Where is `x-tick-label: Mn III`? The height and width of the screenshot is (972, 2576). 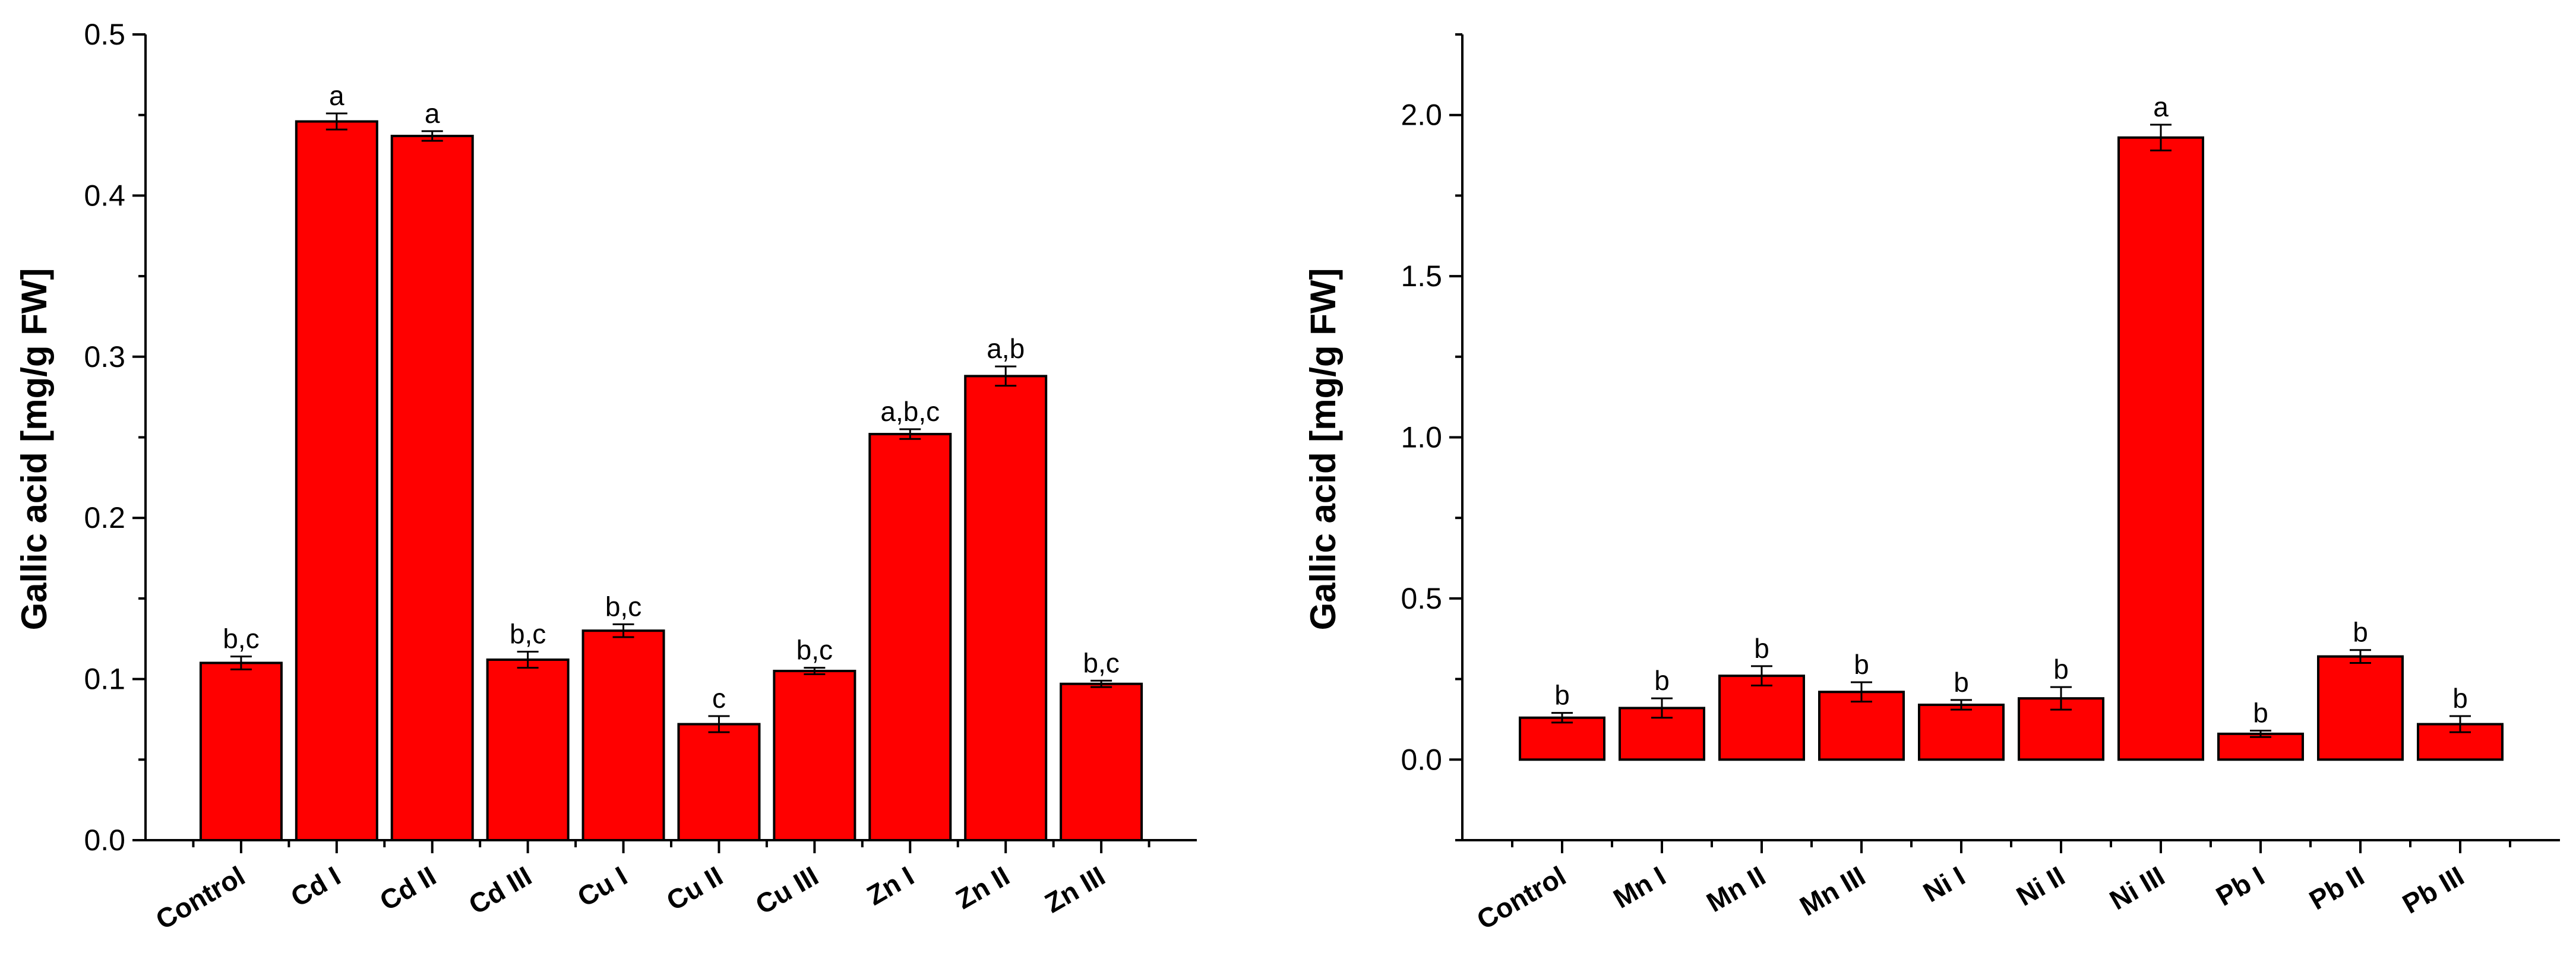
x-tick-label: Mn III is located at coordinates (1832, 891).